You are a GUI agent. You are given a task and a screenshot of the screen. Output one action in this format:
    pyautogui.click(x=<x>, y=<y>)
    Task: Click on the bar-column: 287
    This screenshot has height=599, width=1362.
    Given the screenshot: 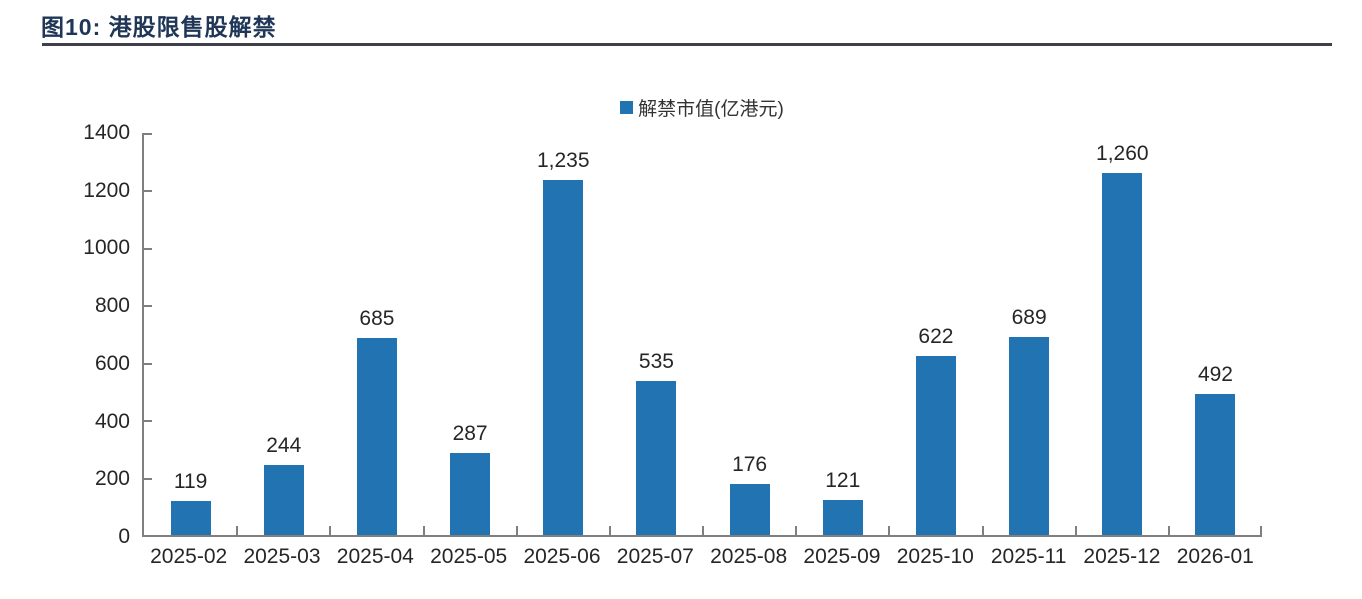 What is the action you would take?
    pyautogui.click(x=470, y=334)
    